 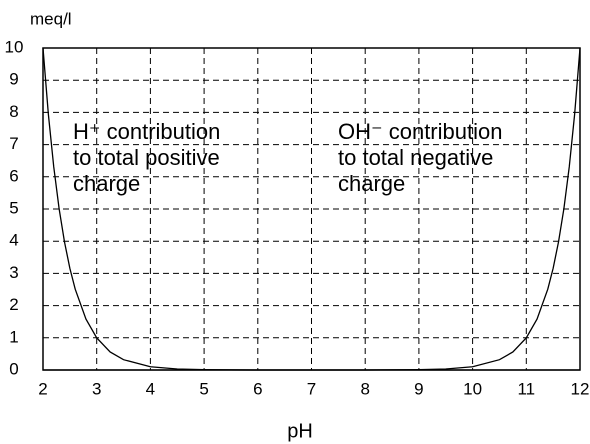 I want to click on annotation: to total negative, so click(x=415, y=157).